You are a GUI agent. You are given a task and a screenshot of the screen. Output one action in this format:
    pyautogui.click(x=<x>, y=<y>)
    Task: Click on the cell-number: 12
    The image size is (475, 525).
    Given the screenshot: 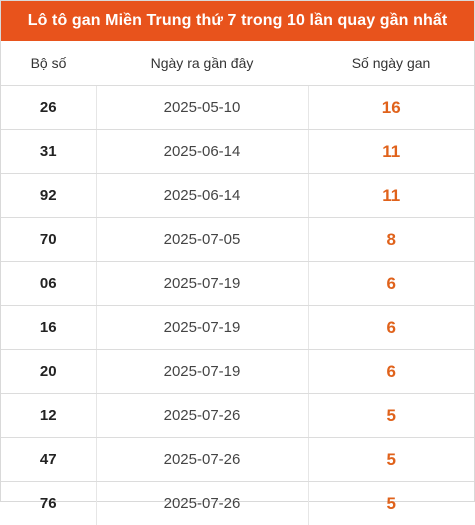 What is the action you would take?
    pyautogui.click(x=48, y=416)
    